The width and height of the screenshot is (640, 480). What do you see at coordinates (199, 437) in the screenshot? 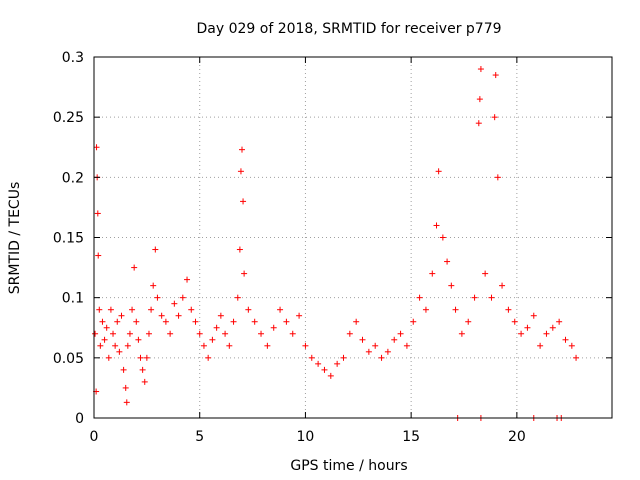
I see `x-tick-label: 5` at bounding box center [199, 437].